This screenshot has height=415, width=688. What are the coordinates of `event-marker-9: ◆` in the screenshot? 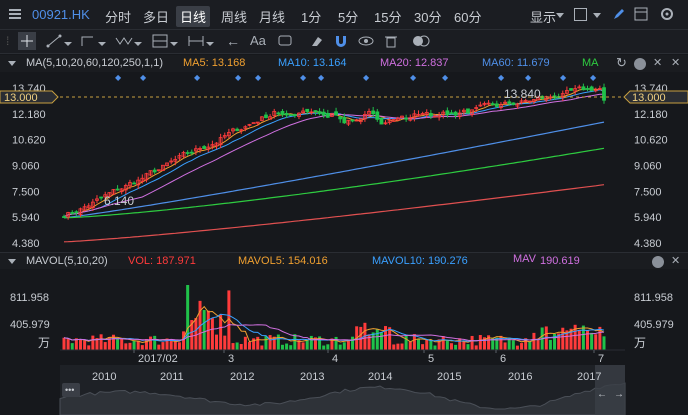 It's located at (445, 77).